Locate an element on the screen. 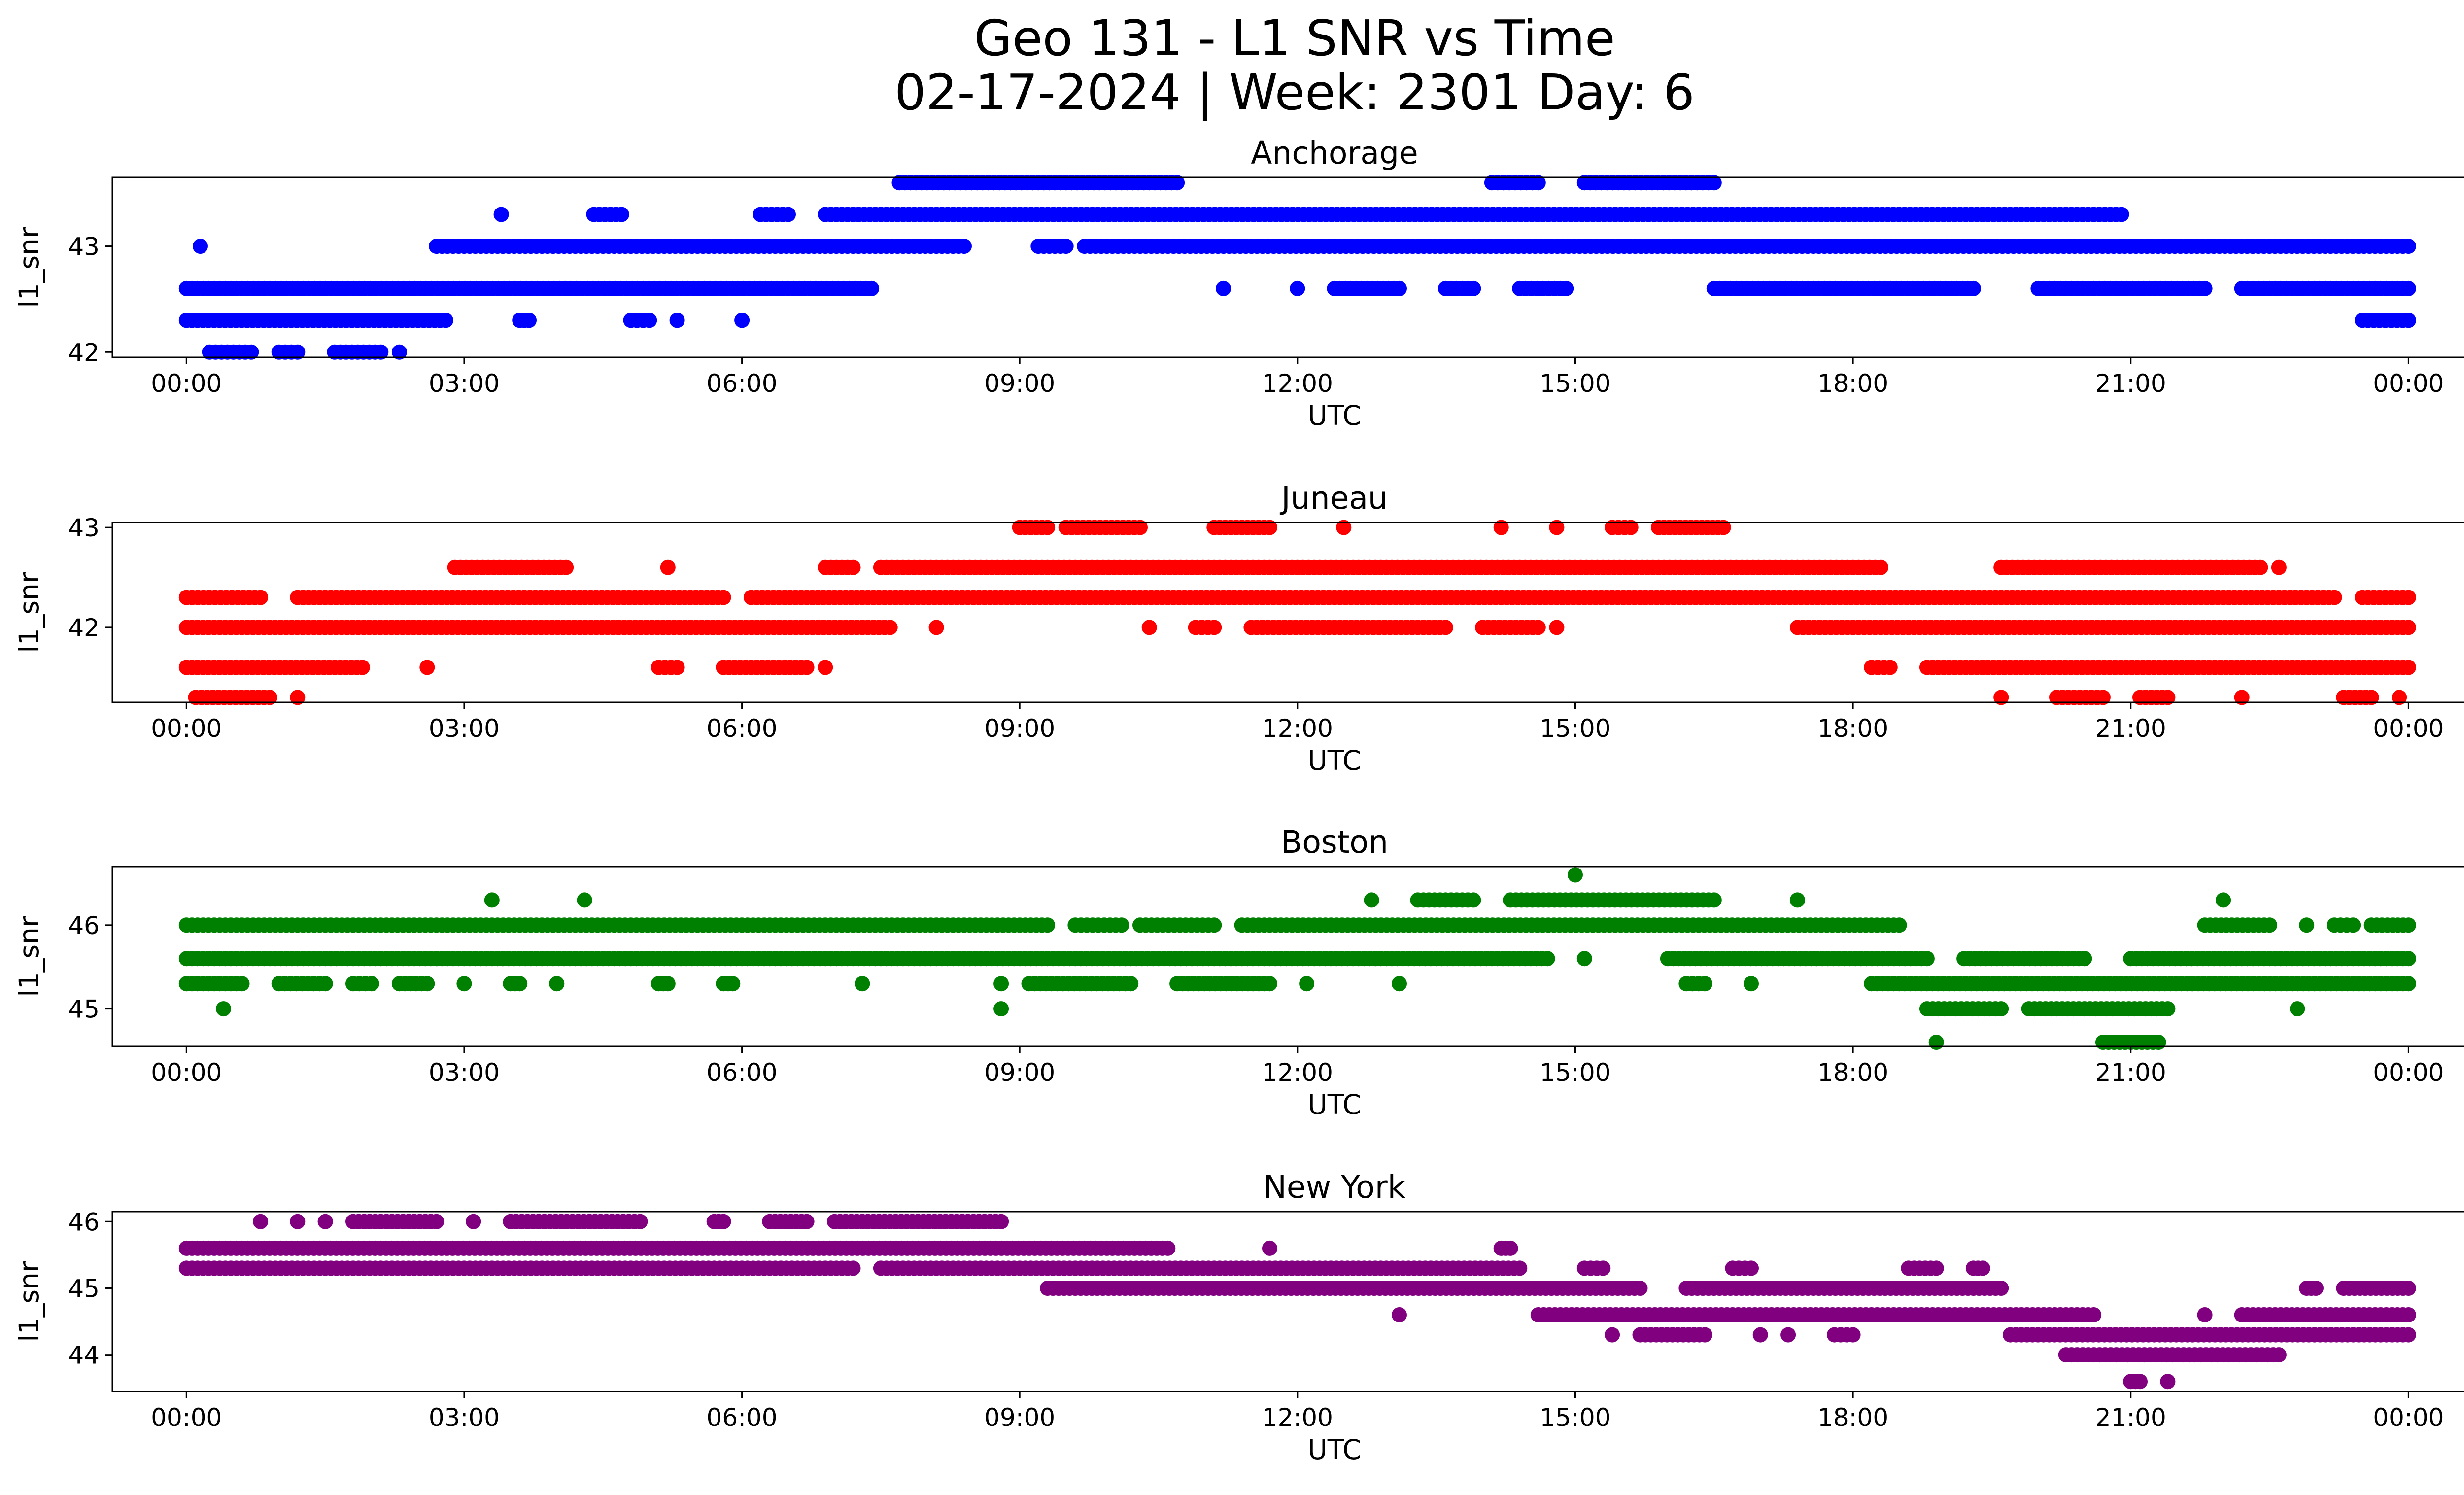 The width and height of the screenshot is (2464, 1495). x-tick-label: 06:00 is located at coordinates (742, 1072).